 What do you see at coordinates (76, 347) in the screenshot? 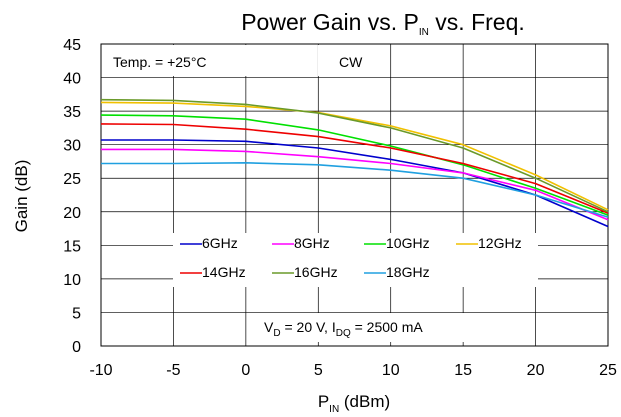
I see `y-tick-label: 0` at bounding box center [76, 347].